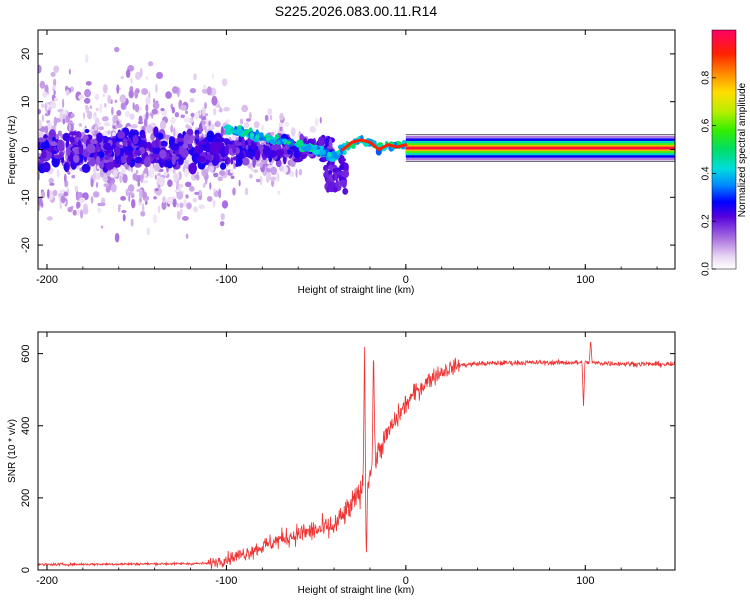 The image size is (750, 600). I want to click on colorbar-ticks: 0.0 0.2 0.4 0.6 0.8, so click(708, 173).